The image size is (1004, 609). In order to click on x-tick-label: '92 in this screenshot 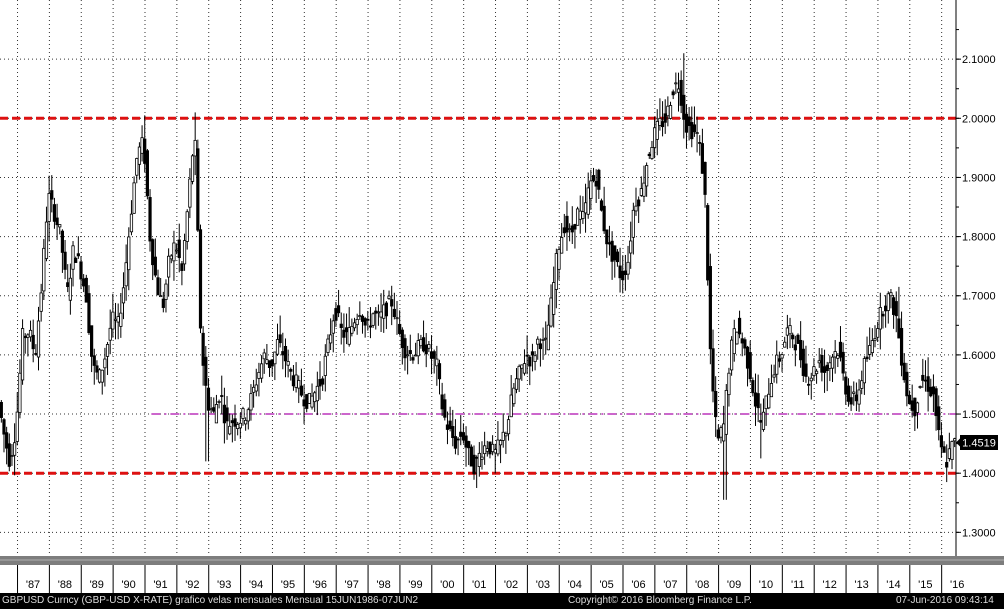, I will do `click(192, 585)`.